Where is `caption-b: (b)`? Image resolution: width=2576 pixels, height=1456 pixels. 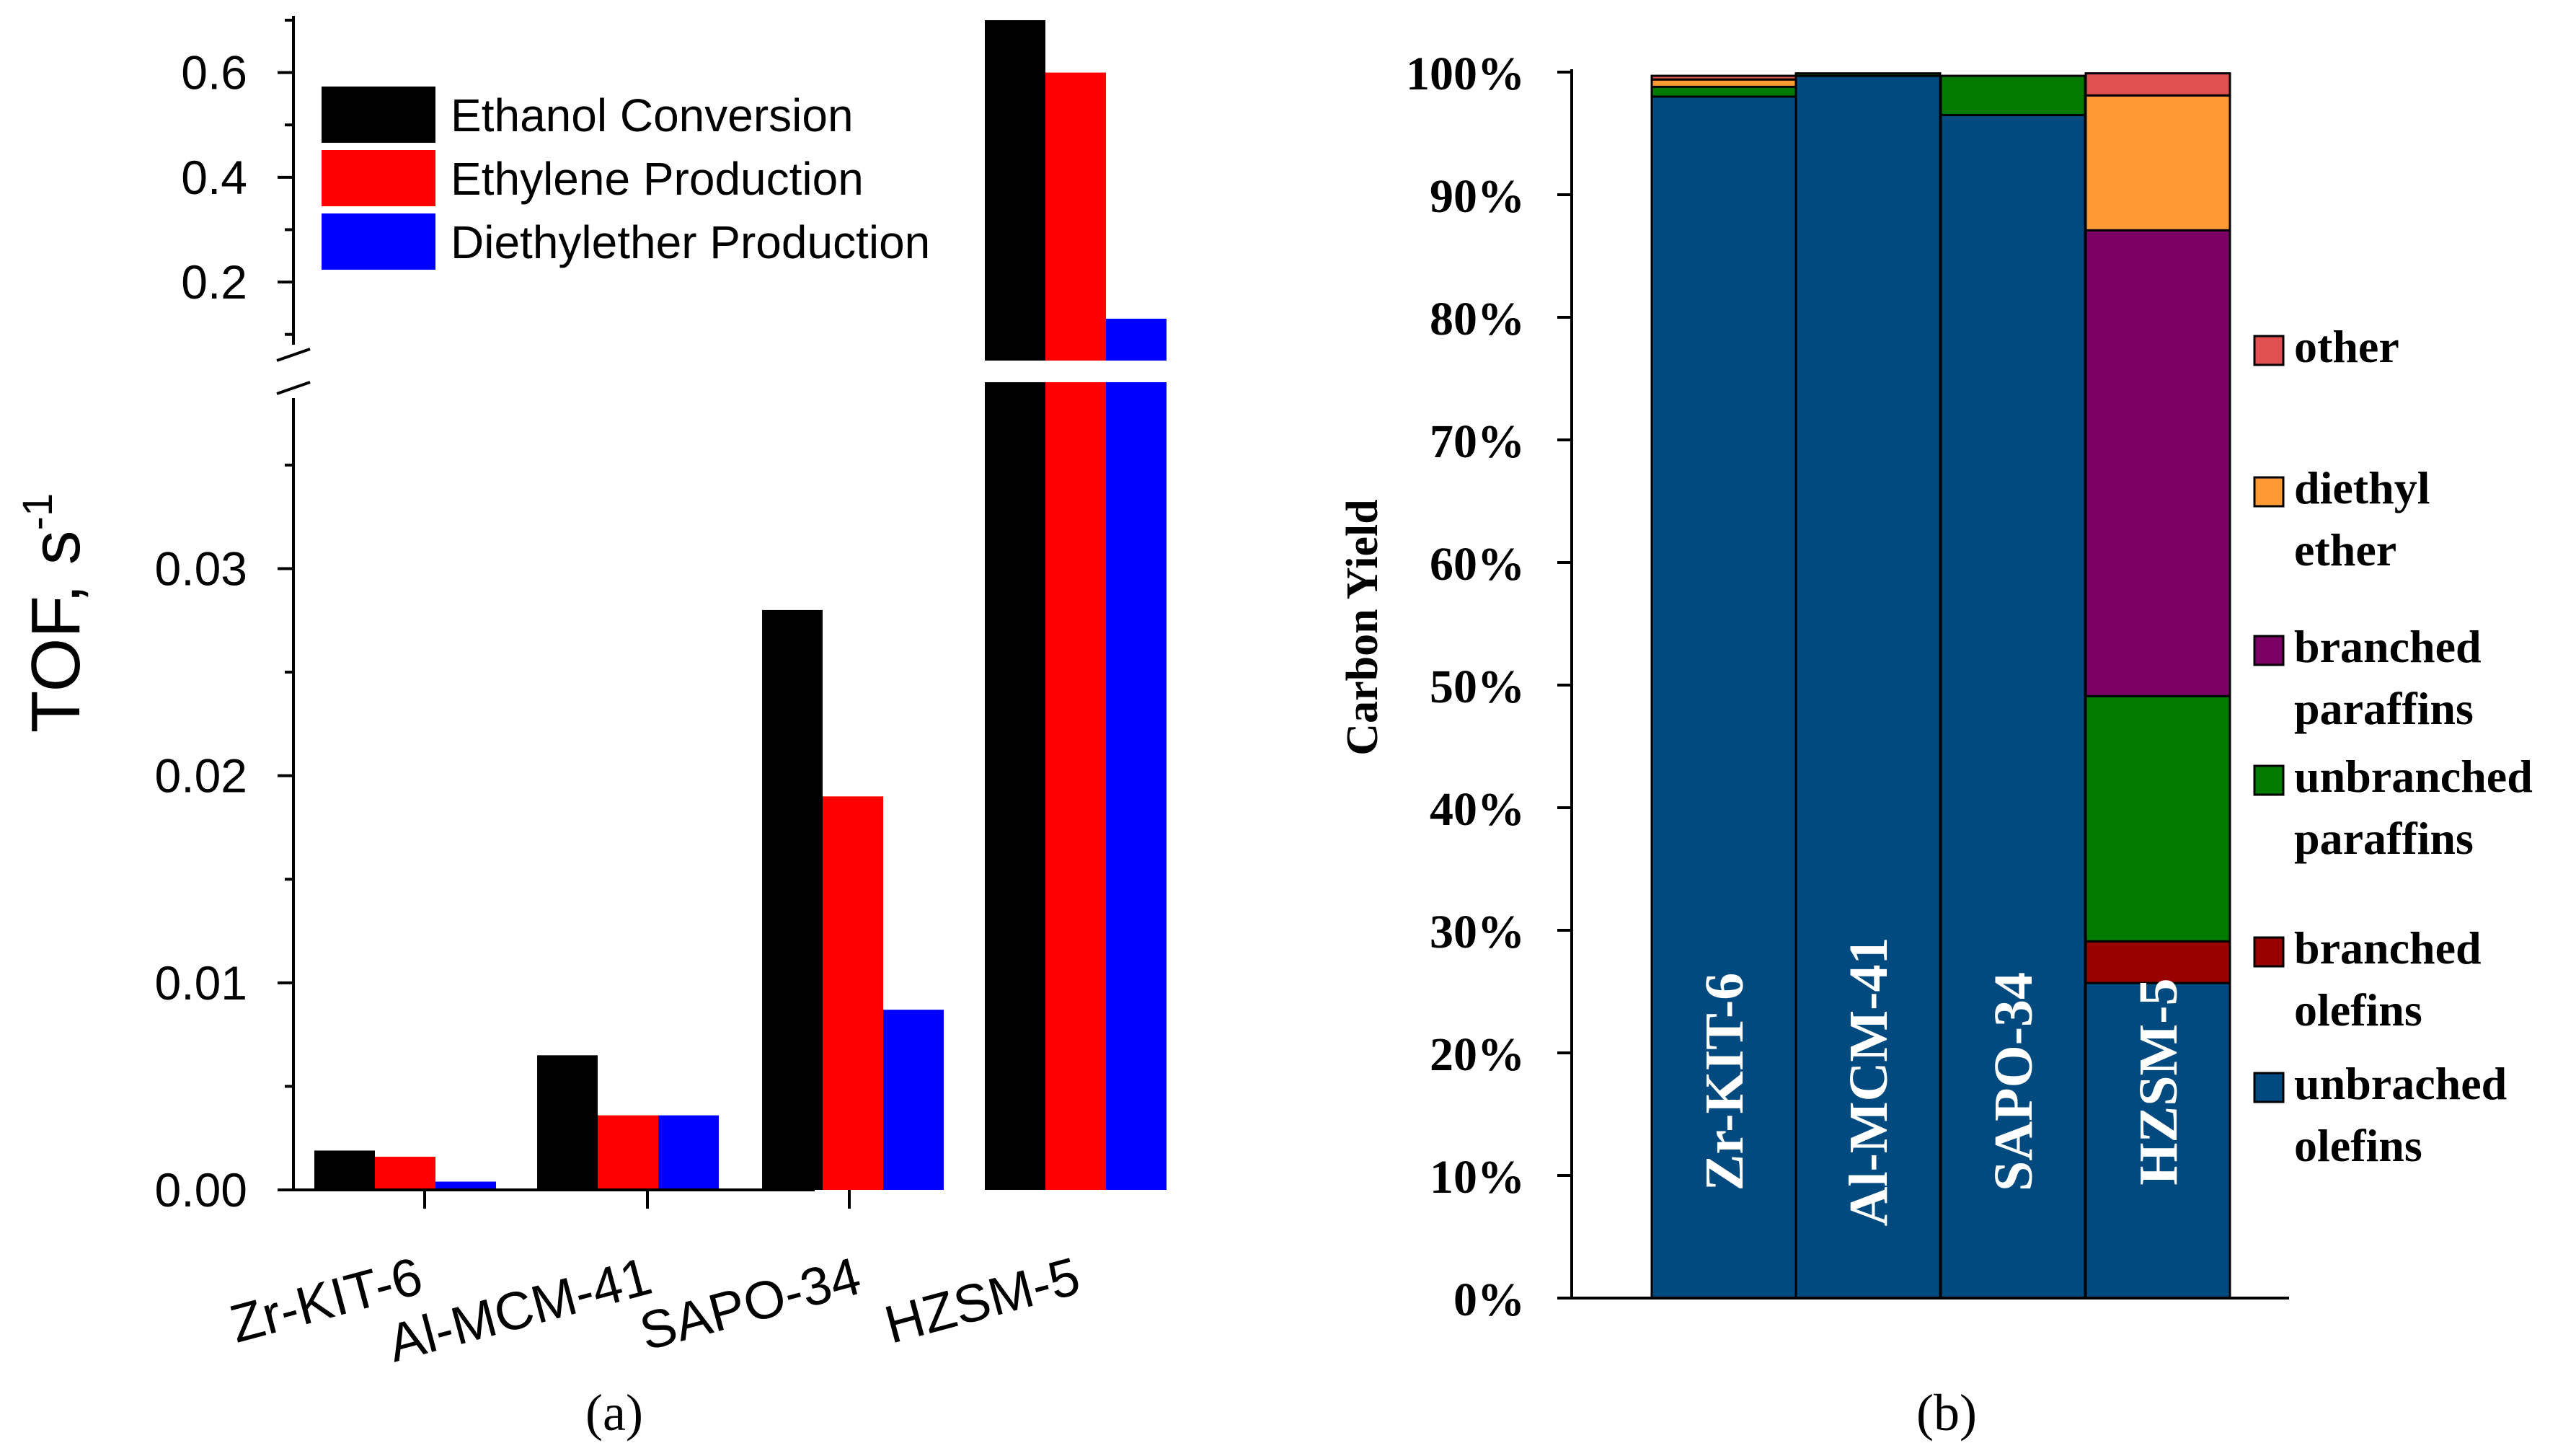 caption-b: (b) is located at coordinates (1946, 1413).